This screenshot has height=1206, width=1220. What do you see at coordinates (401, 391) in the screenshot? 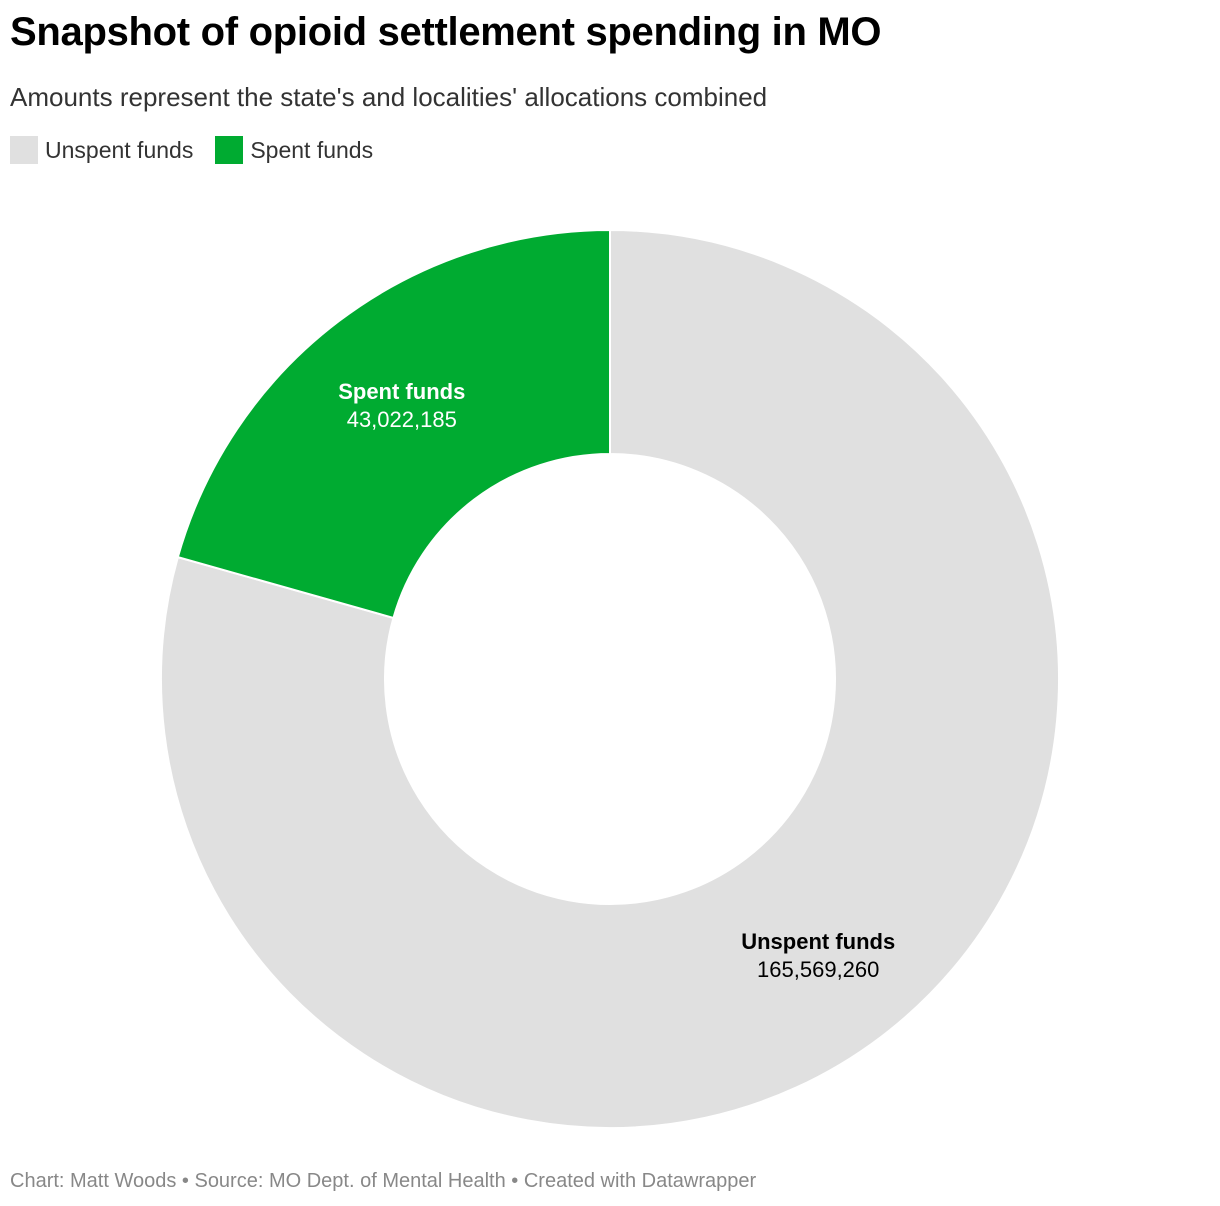
I see `slice-label-spent-funds: Spent funds` at bounding box center [401, 391].